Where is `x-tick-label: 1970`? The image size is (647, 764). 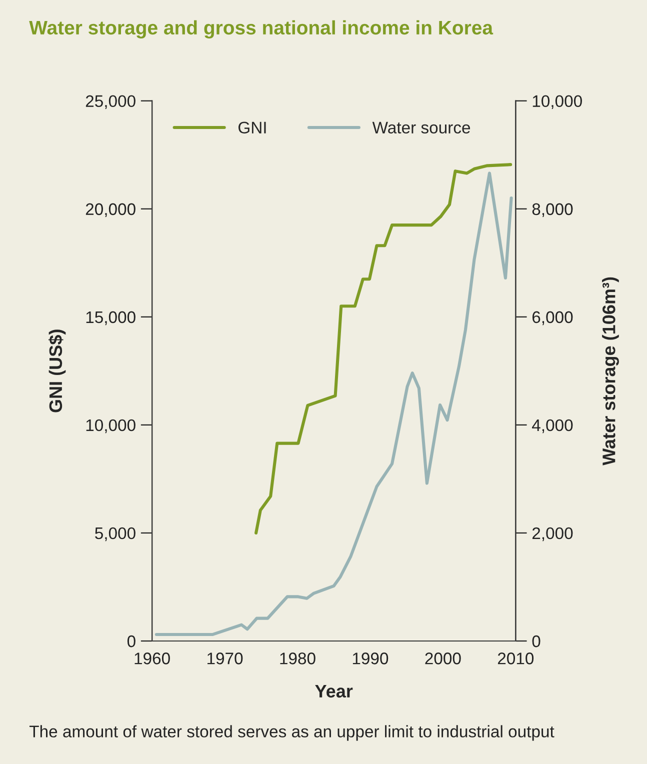
x-tick-label: 1970 is located at coordinates (225, 658).